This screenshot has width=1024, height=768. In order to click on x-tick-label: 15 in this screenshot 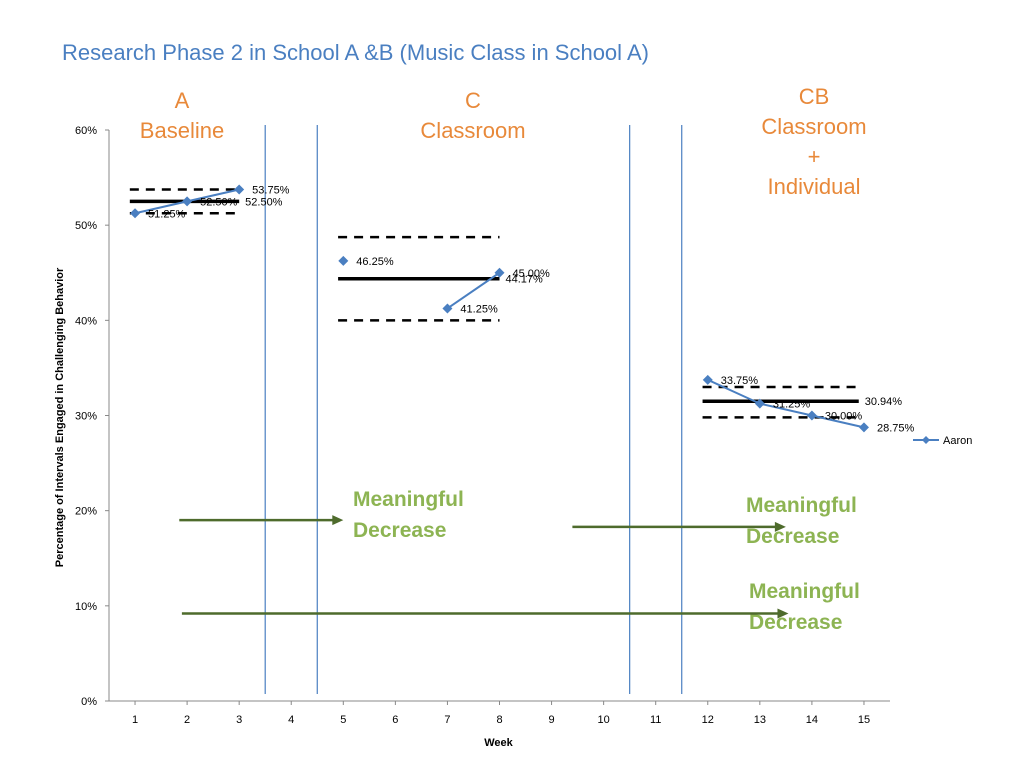, I will do `click(864, 720)`.